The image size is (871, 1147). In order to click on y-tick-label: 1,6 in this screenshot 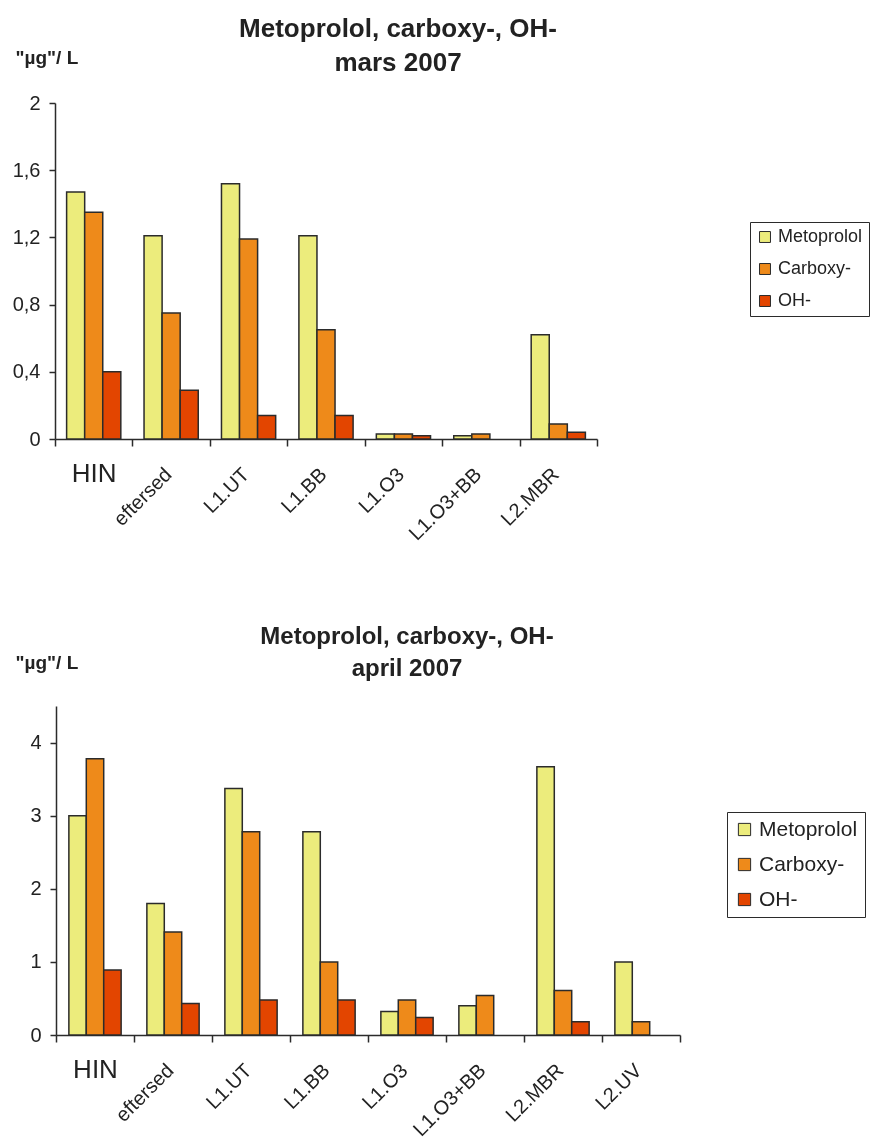, I will do `click(26, 169)`.